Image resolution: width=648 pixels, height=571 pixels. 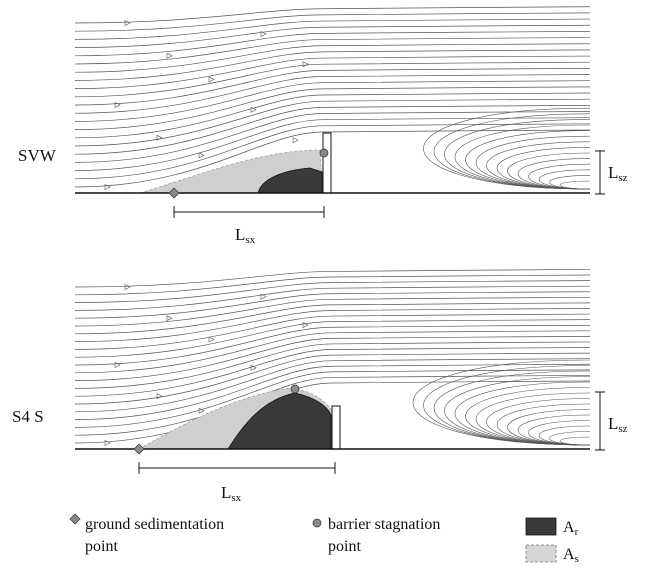 What do you see at coordinates (344, 546) in the screenshot?
I see `legend-barrier-line2: point` at bounding box center [344, 546].